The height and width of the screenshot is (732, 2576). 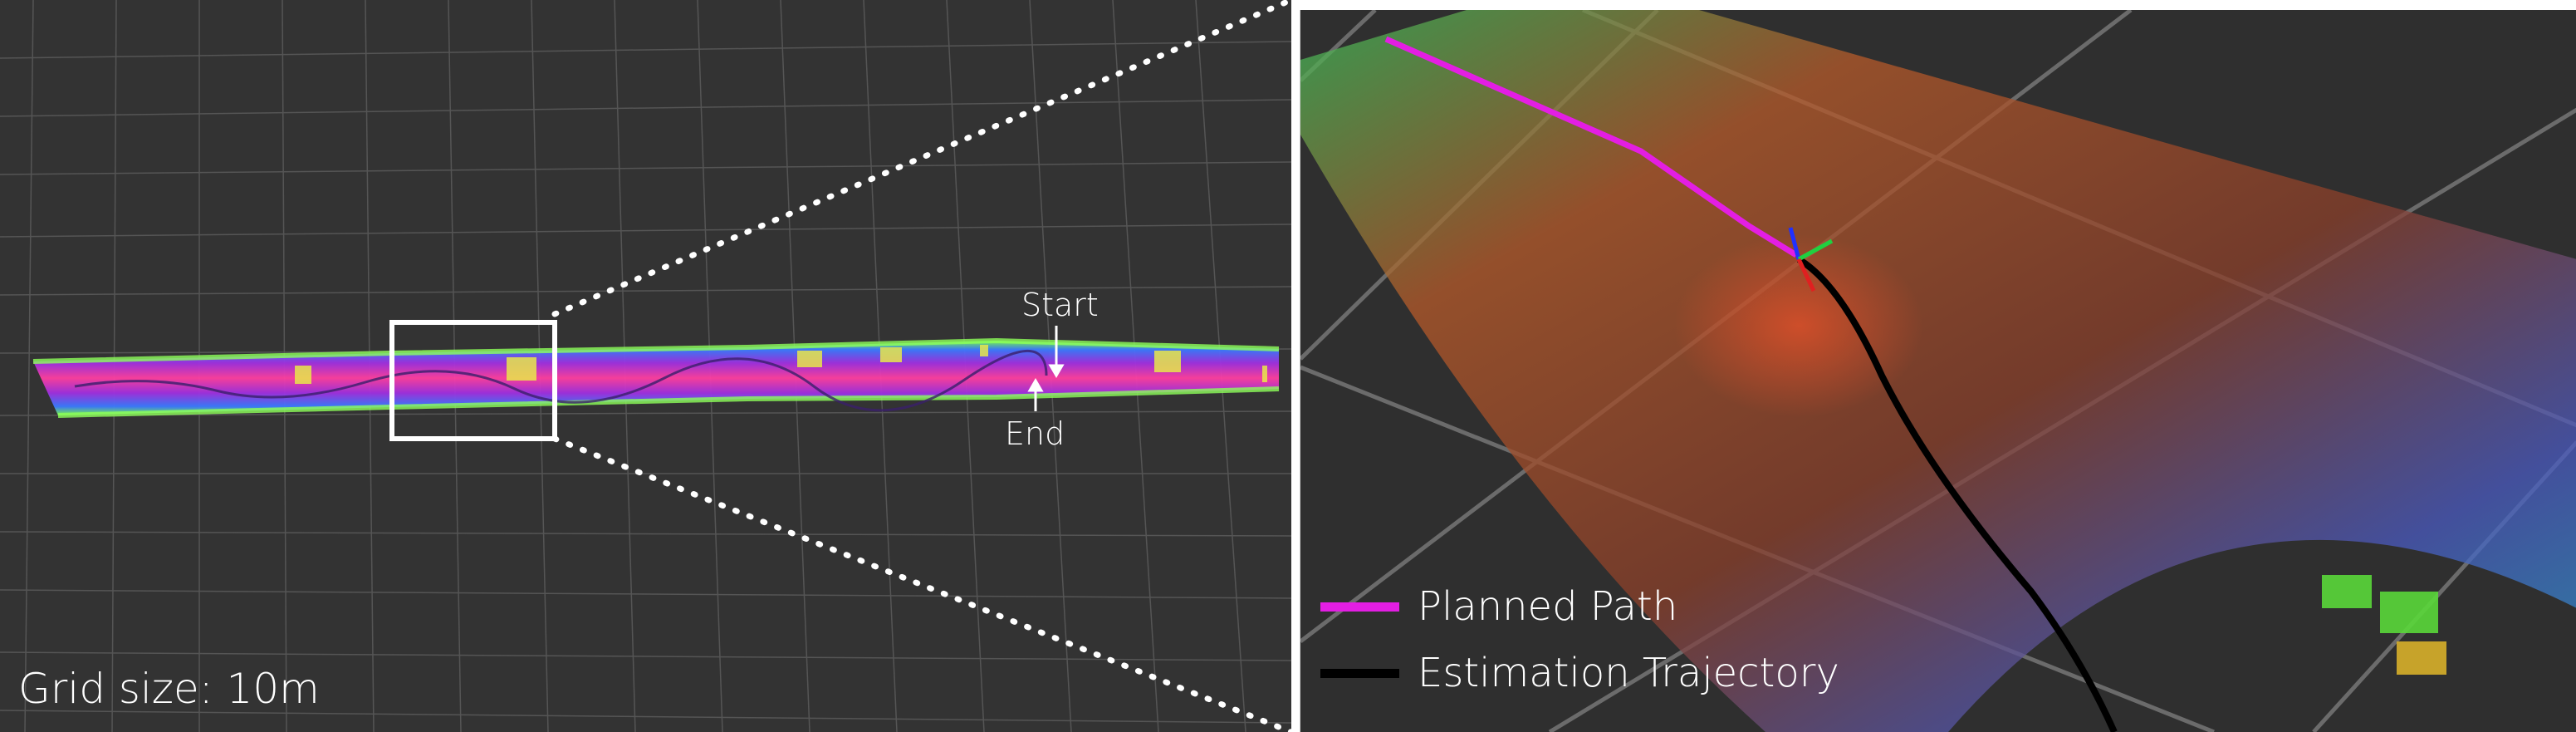 I want to click on legend-swatch-planned-path, so click(x=1359, y=607).